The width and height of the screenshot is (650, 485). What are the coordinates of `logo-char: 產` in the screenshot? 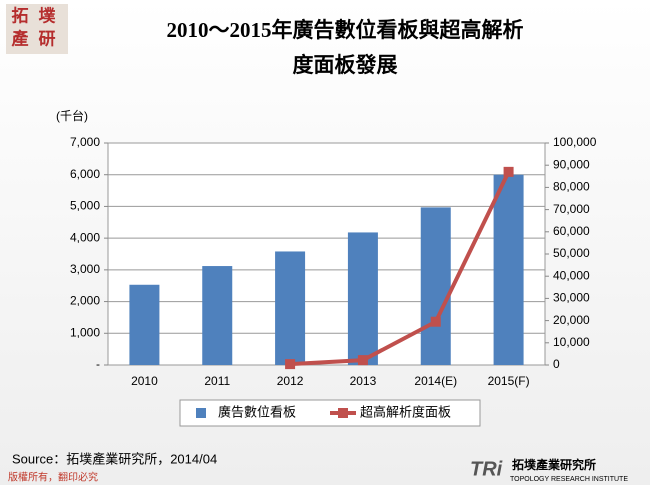 It's located at (20, 38).